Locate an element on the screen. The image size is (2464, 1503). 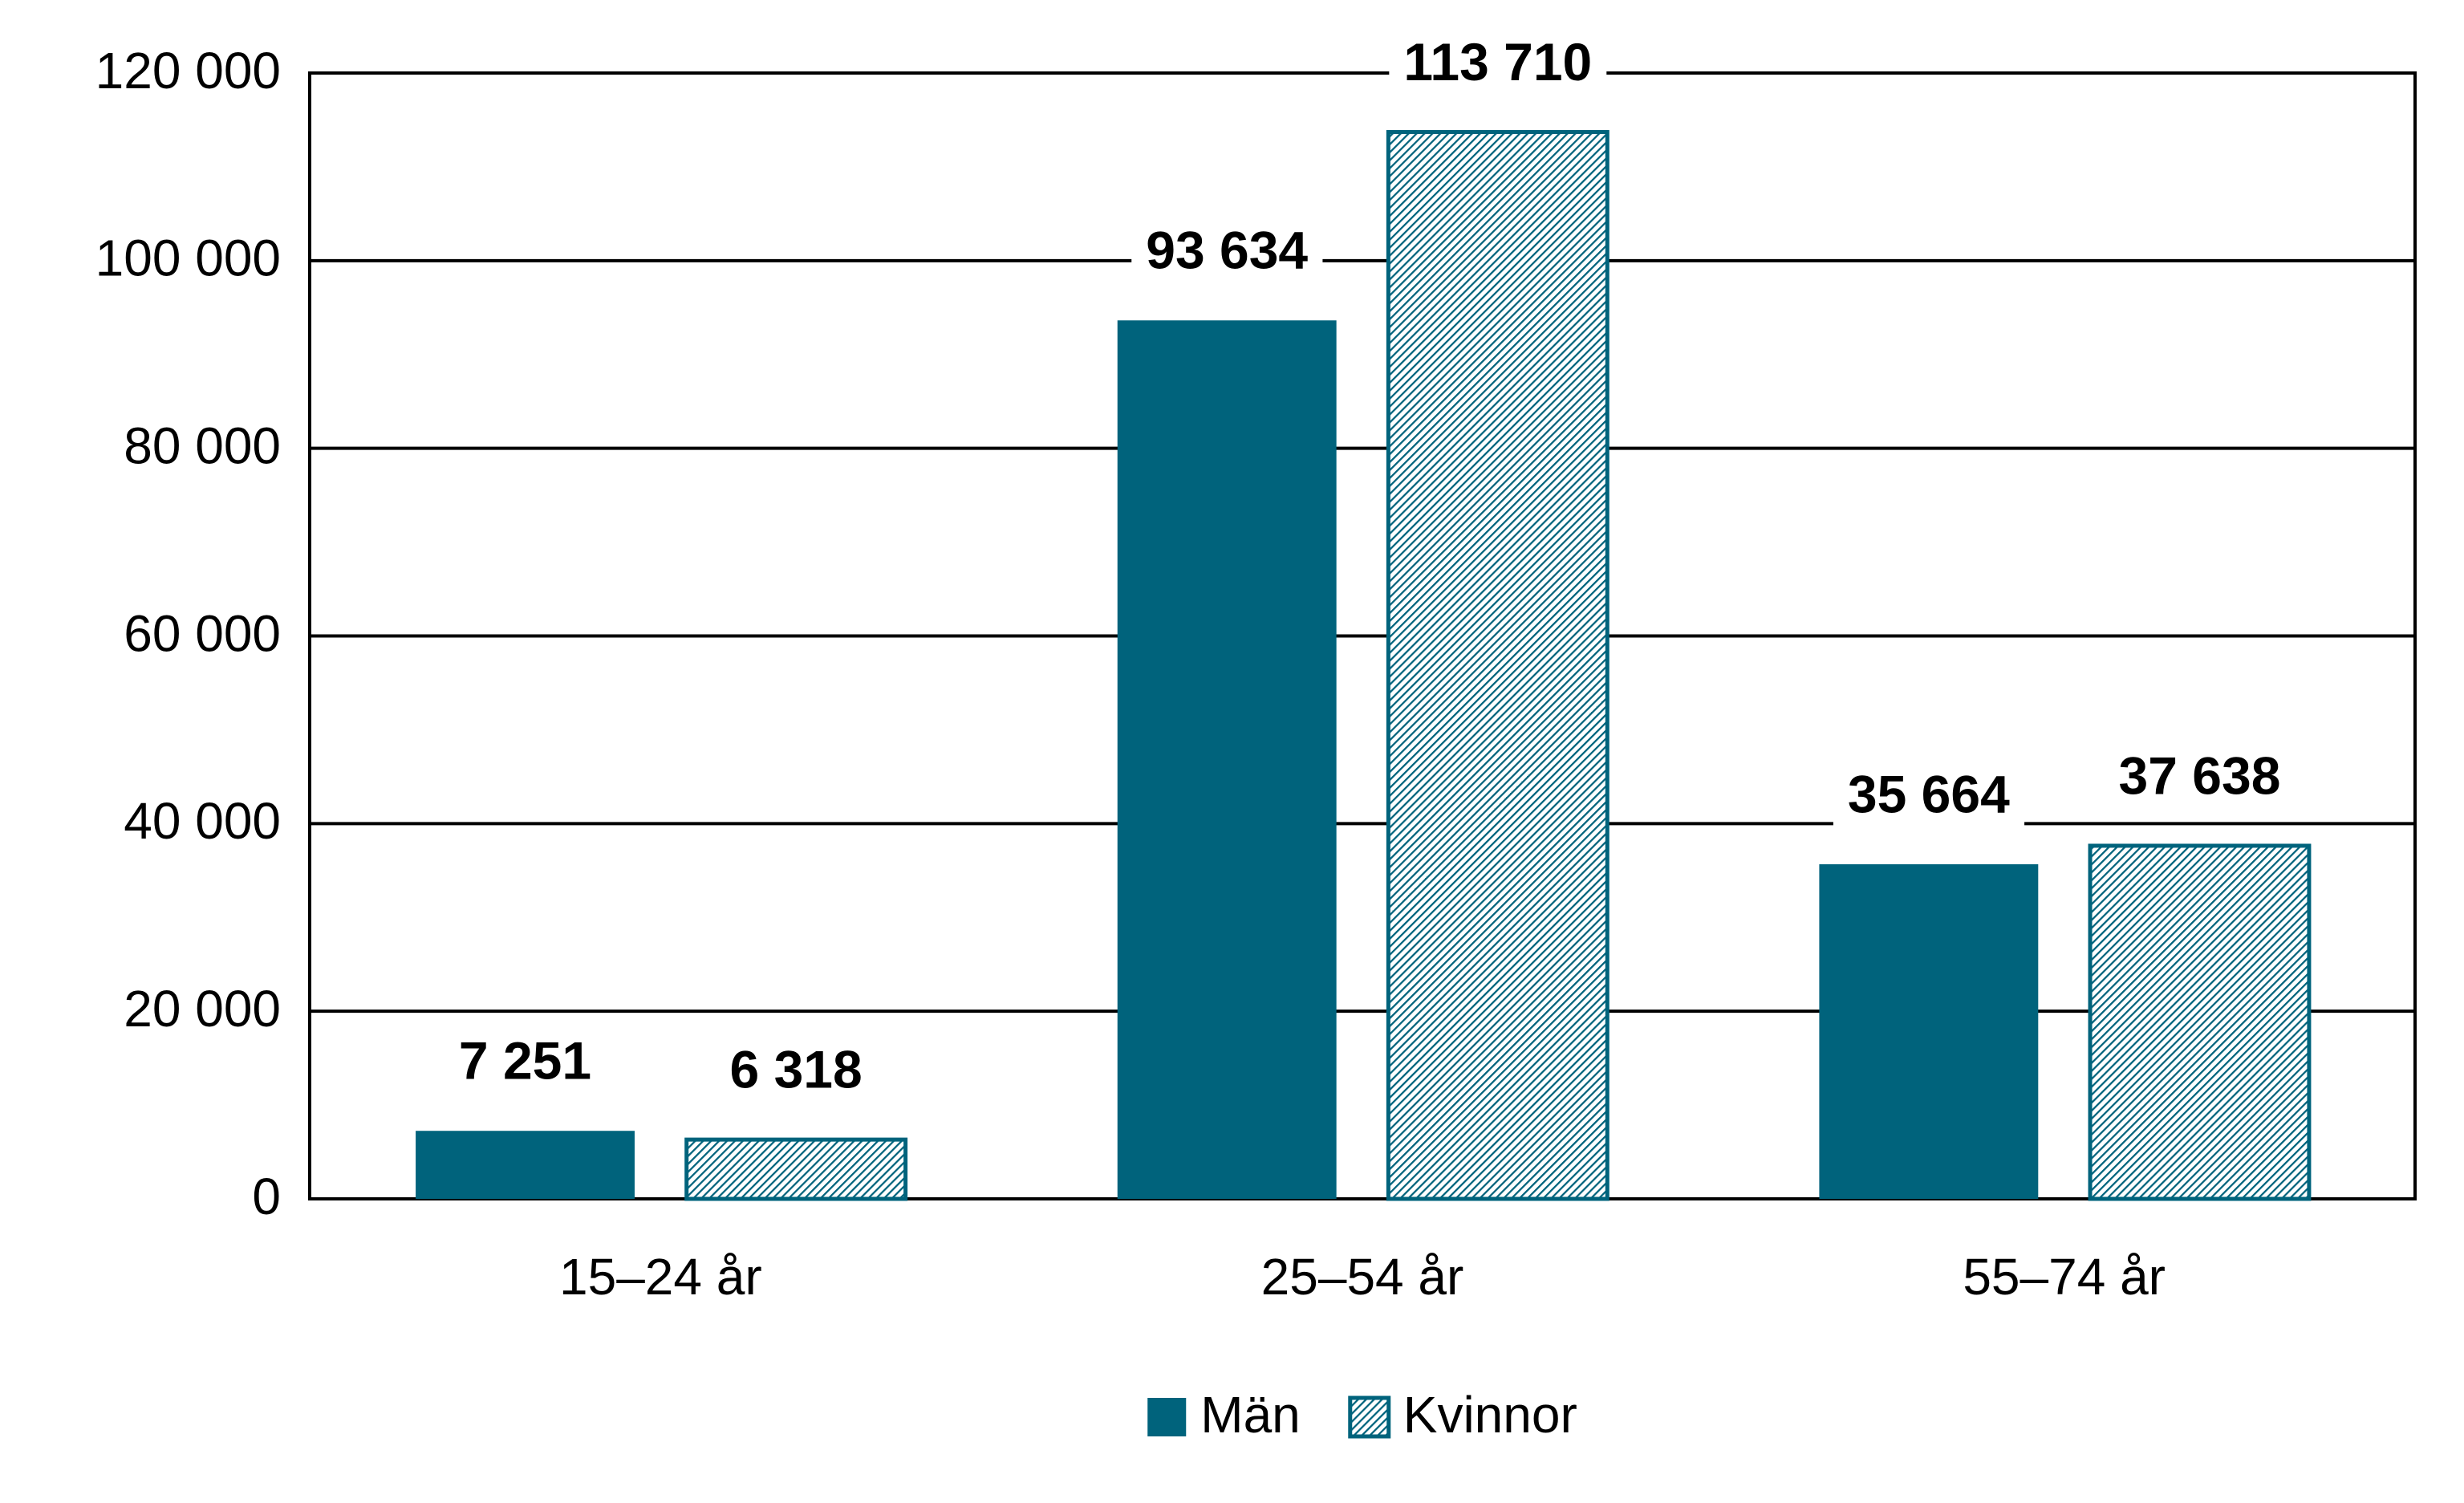
value-label: 93 634 is located at coordinates (1227, 251).